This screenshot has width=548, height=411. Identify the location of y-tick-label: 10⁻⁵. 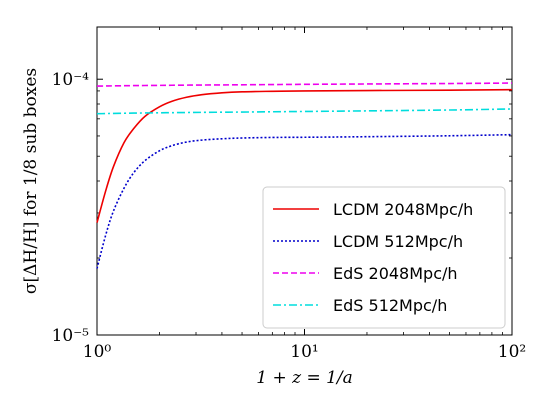
(71, 336).